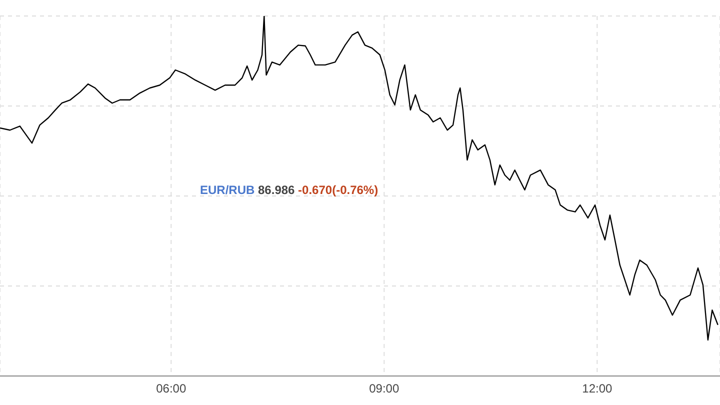 The image size is (720, 405). What do you see at coordinates (597, 389) in the screenshot?
I see `x-tick-label: 12:00` at bounding box center [597, 389].